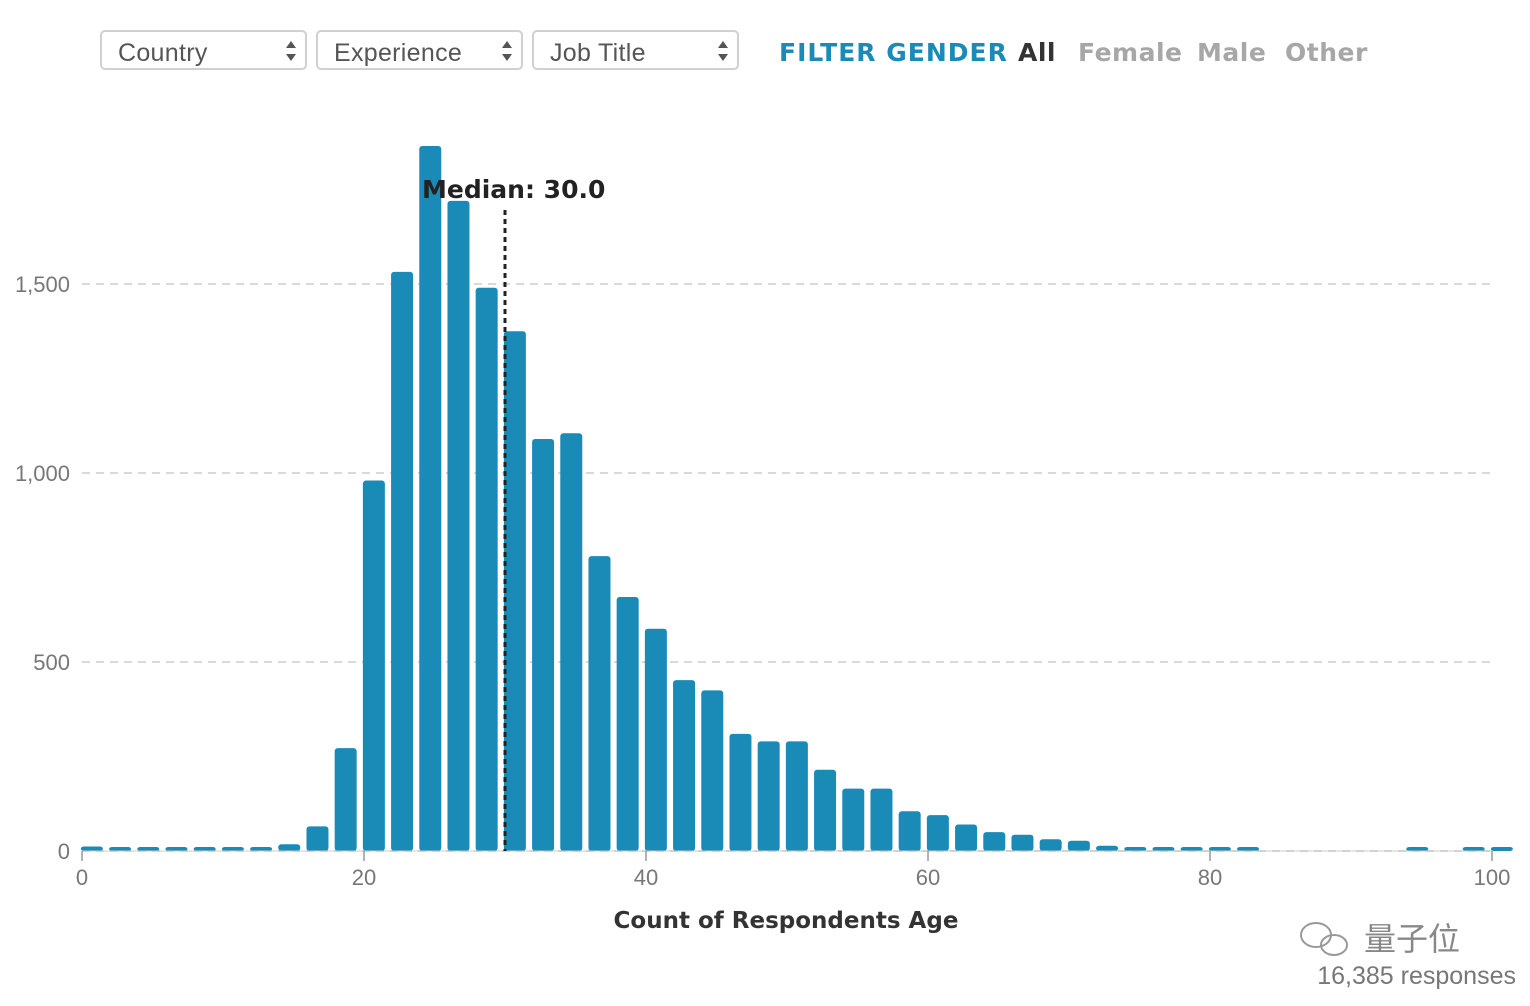 The image size is (1530, 1006). Describe the element at coordinates (1326, 52) in the screenshot. I see `gender-option-other: Other` at that location.